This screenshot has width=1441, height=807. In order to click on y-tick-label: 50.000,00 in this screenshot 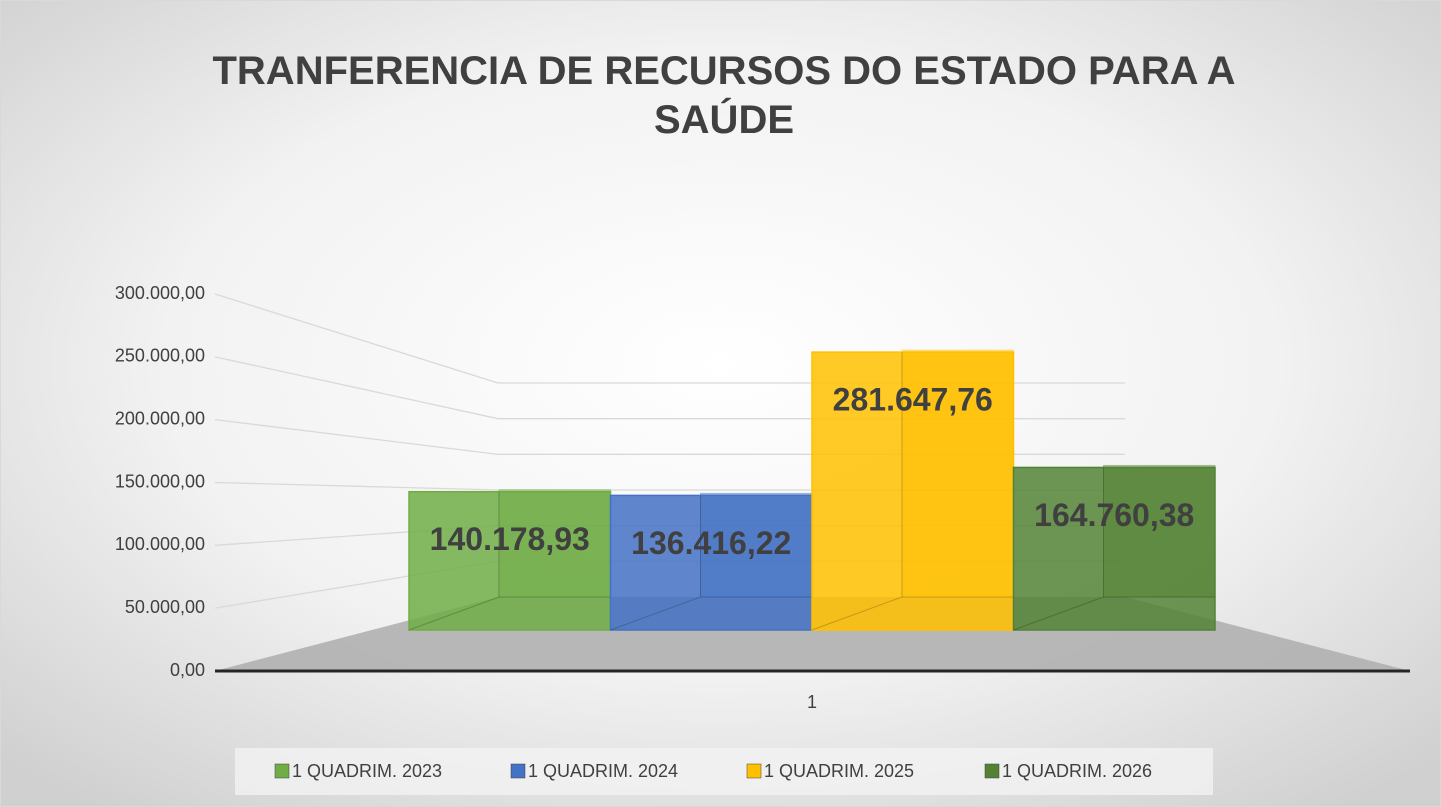, I will do `click(165, 607)`.